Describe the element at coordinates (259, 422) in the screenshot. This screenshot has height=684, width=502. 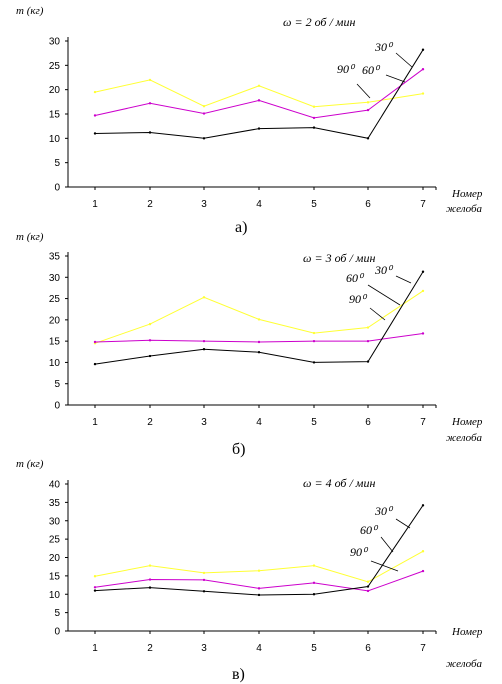
I see `x-tick-label: 4` at that location.